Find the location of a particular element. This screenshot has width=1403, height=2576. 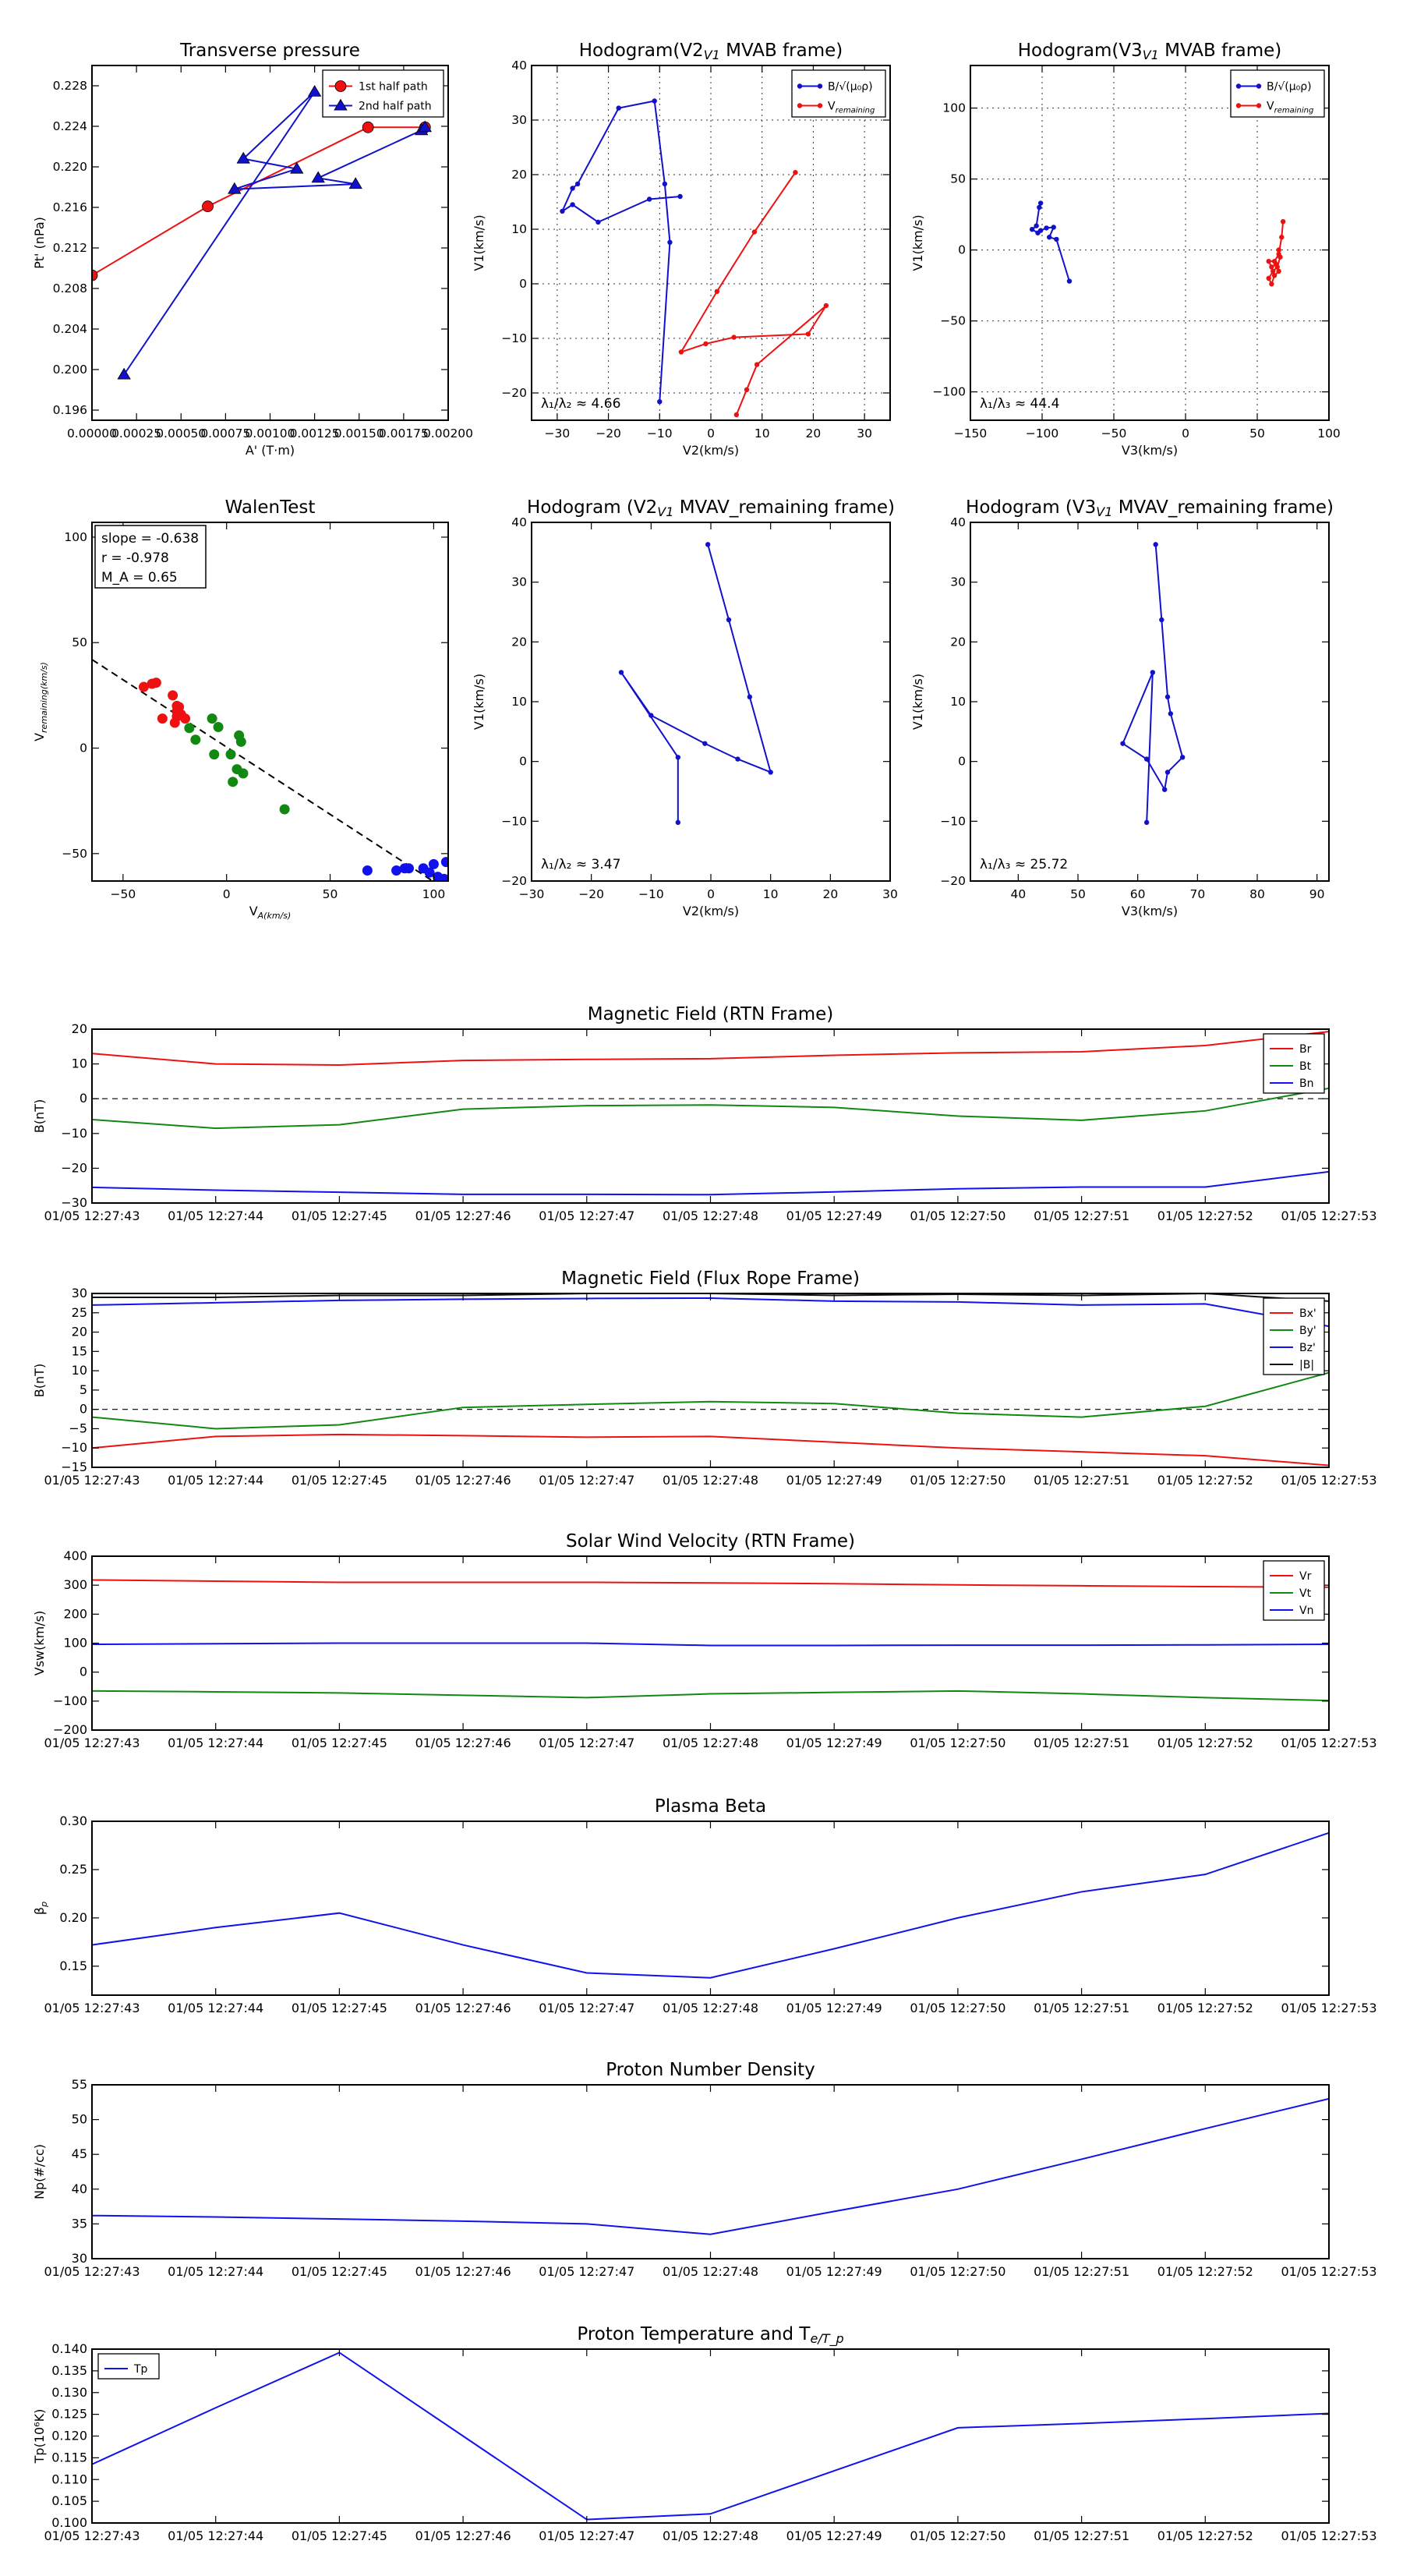

legend-label: Bx' is located at coordinates (1307, 1313).